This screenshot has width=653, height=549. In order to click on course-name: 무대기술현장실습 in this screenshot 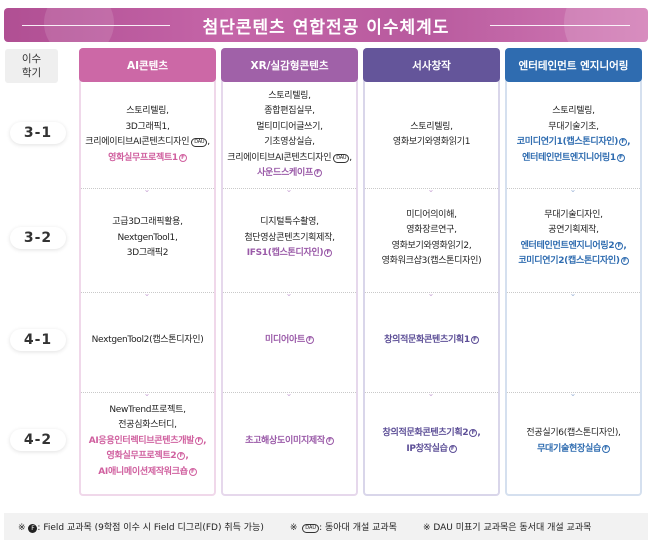, I will do `click(569, 448)`.